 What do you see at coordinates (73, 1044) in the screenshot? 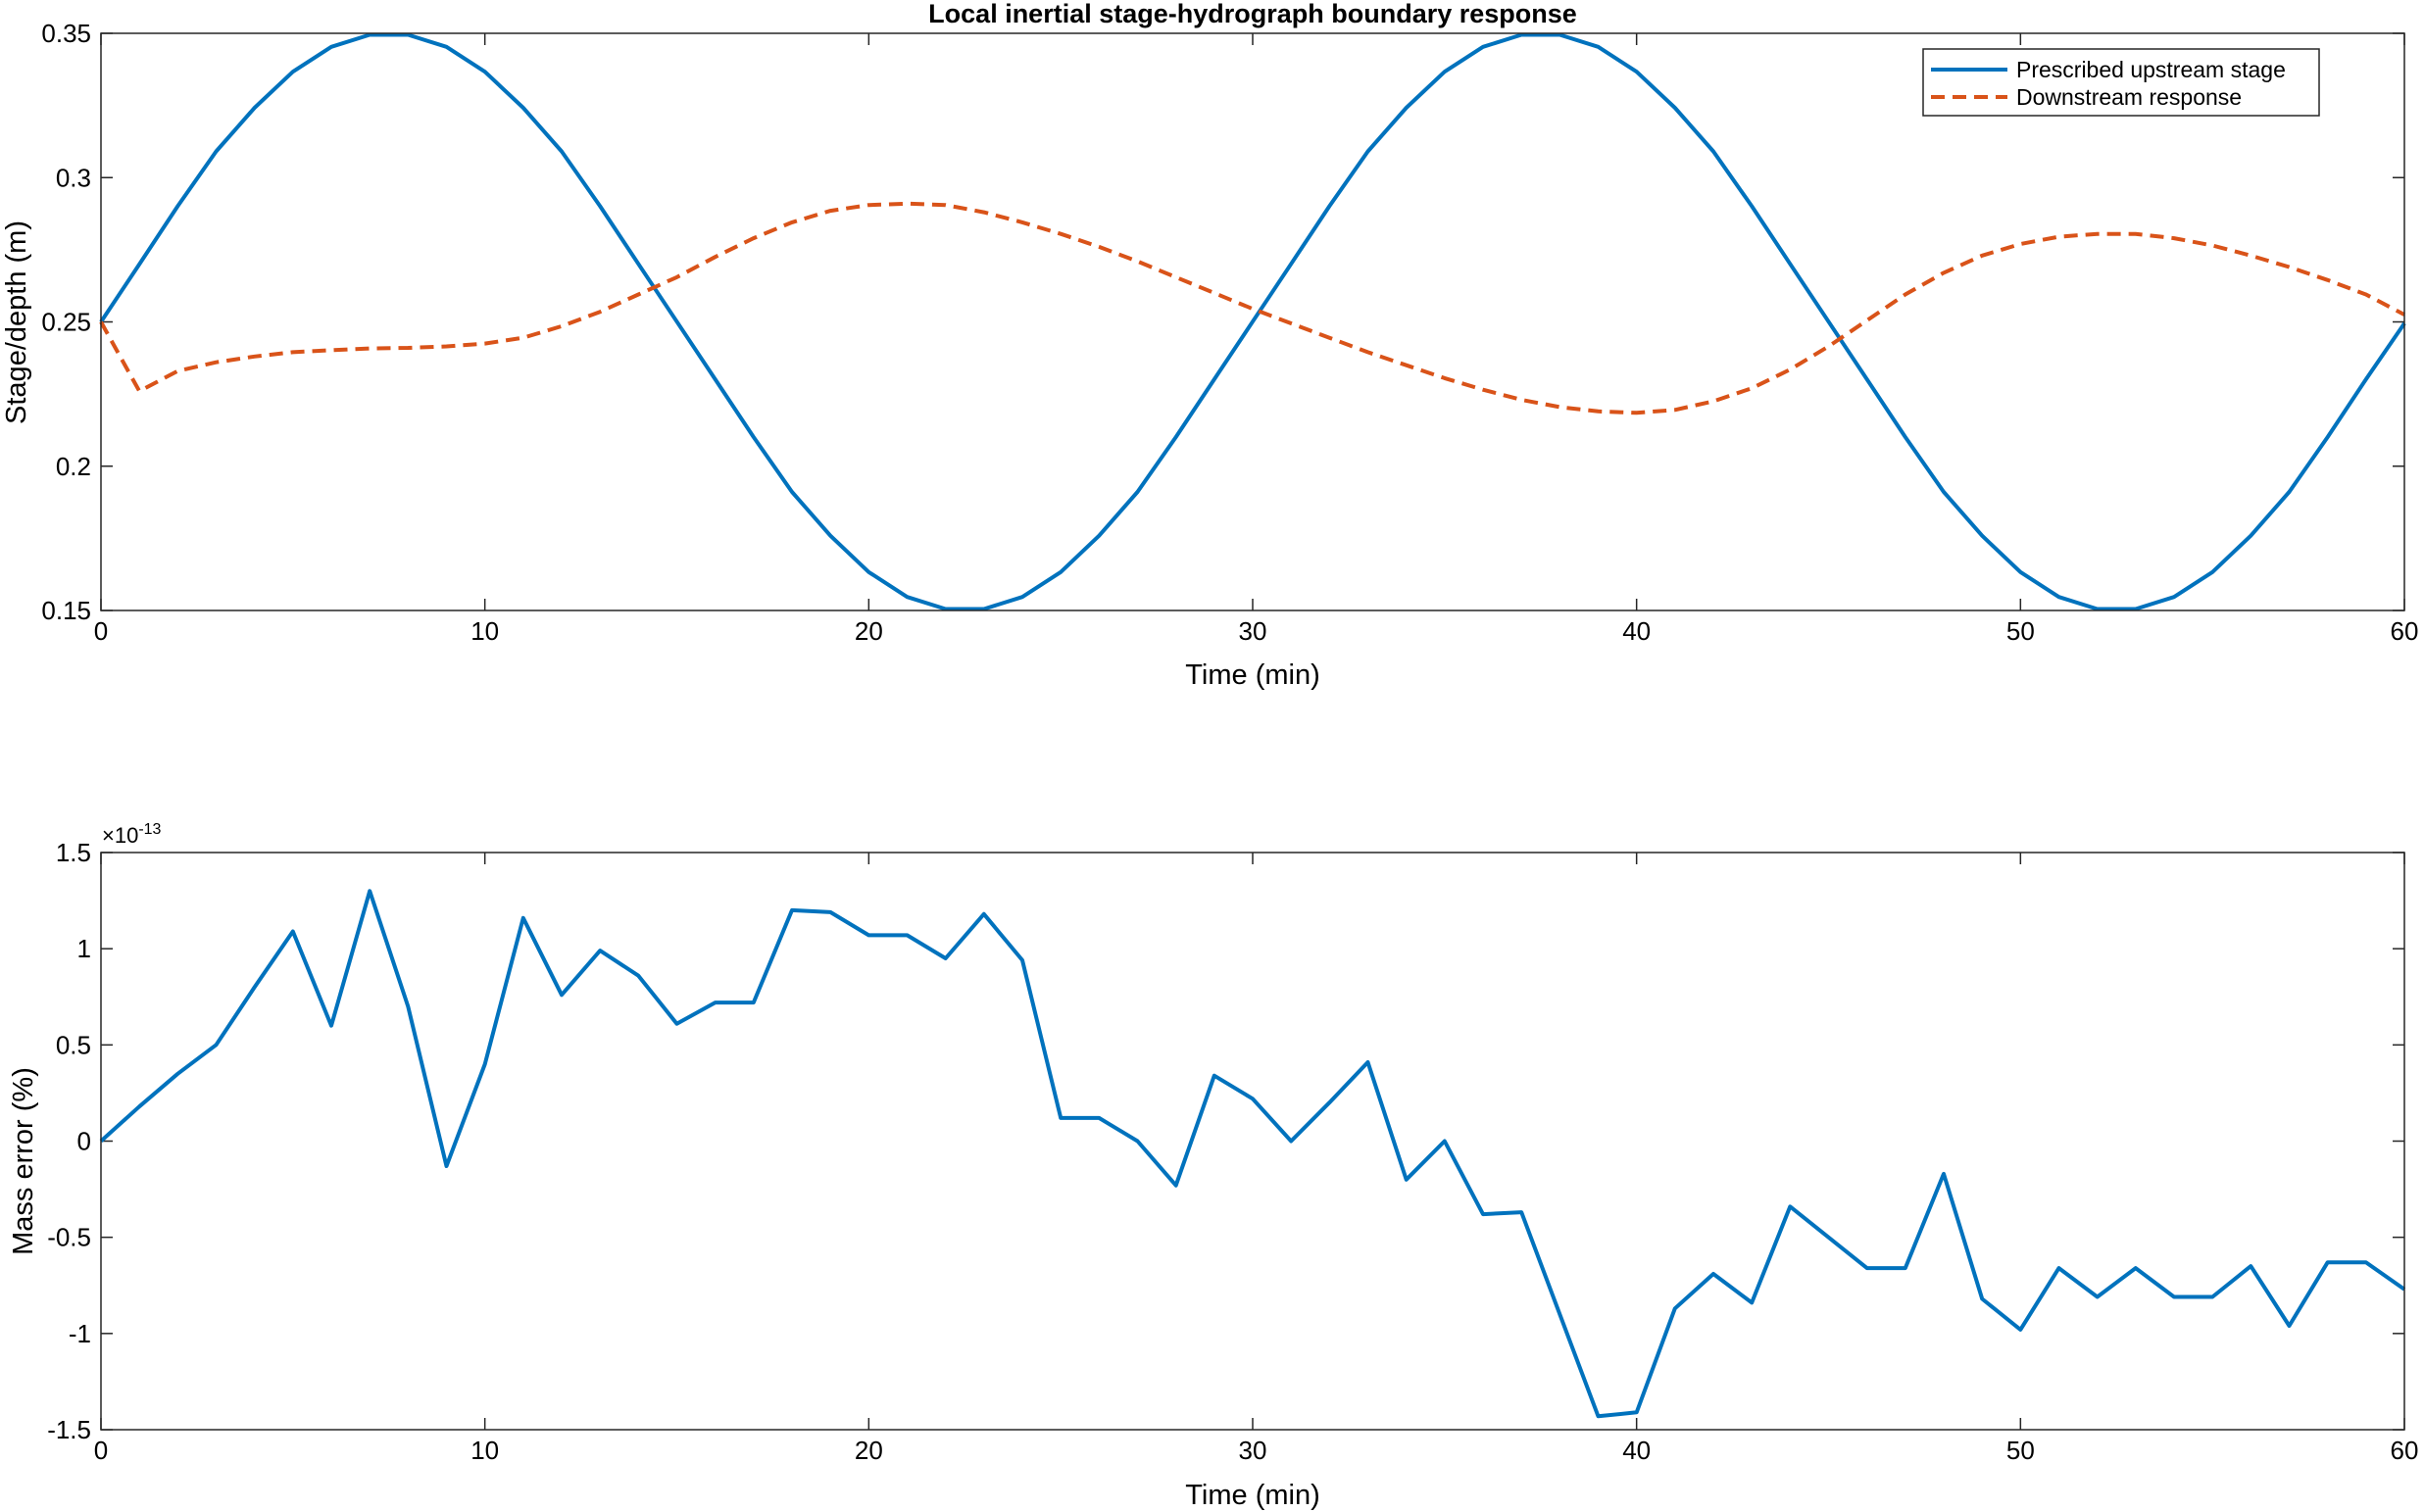
I see `mass-error-plot-y-tick-label: 0.5` at bounding box center [73, 1044].